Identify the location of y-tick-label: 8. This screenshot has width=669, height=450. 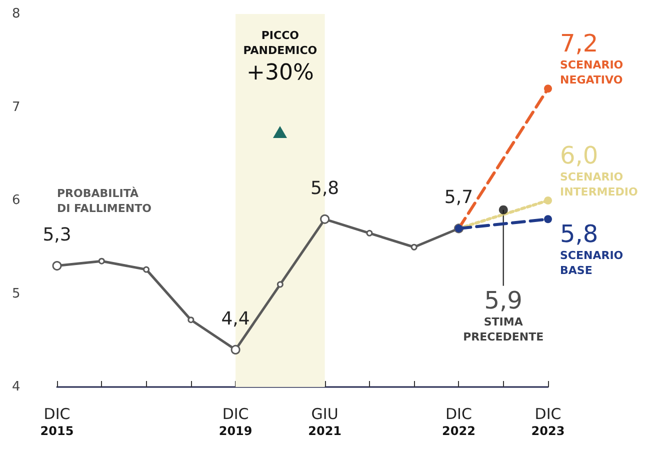
(16, 14).